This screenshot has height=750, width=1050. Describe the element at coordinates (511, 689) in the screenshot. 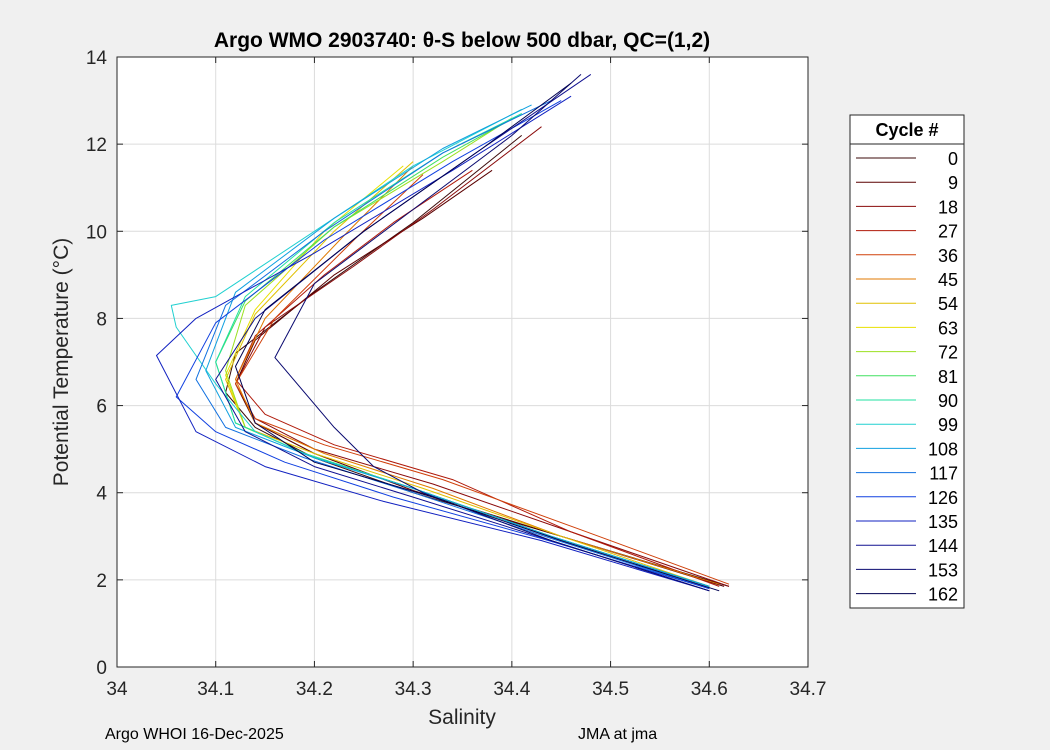

I see `x-tick-label: 34.4` at that location.